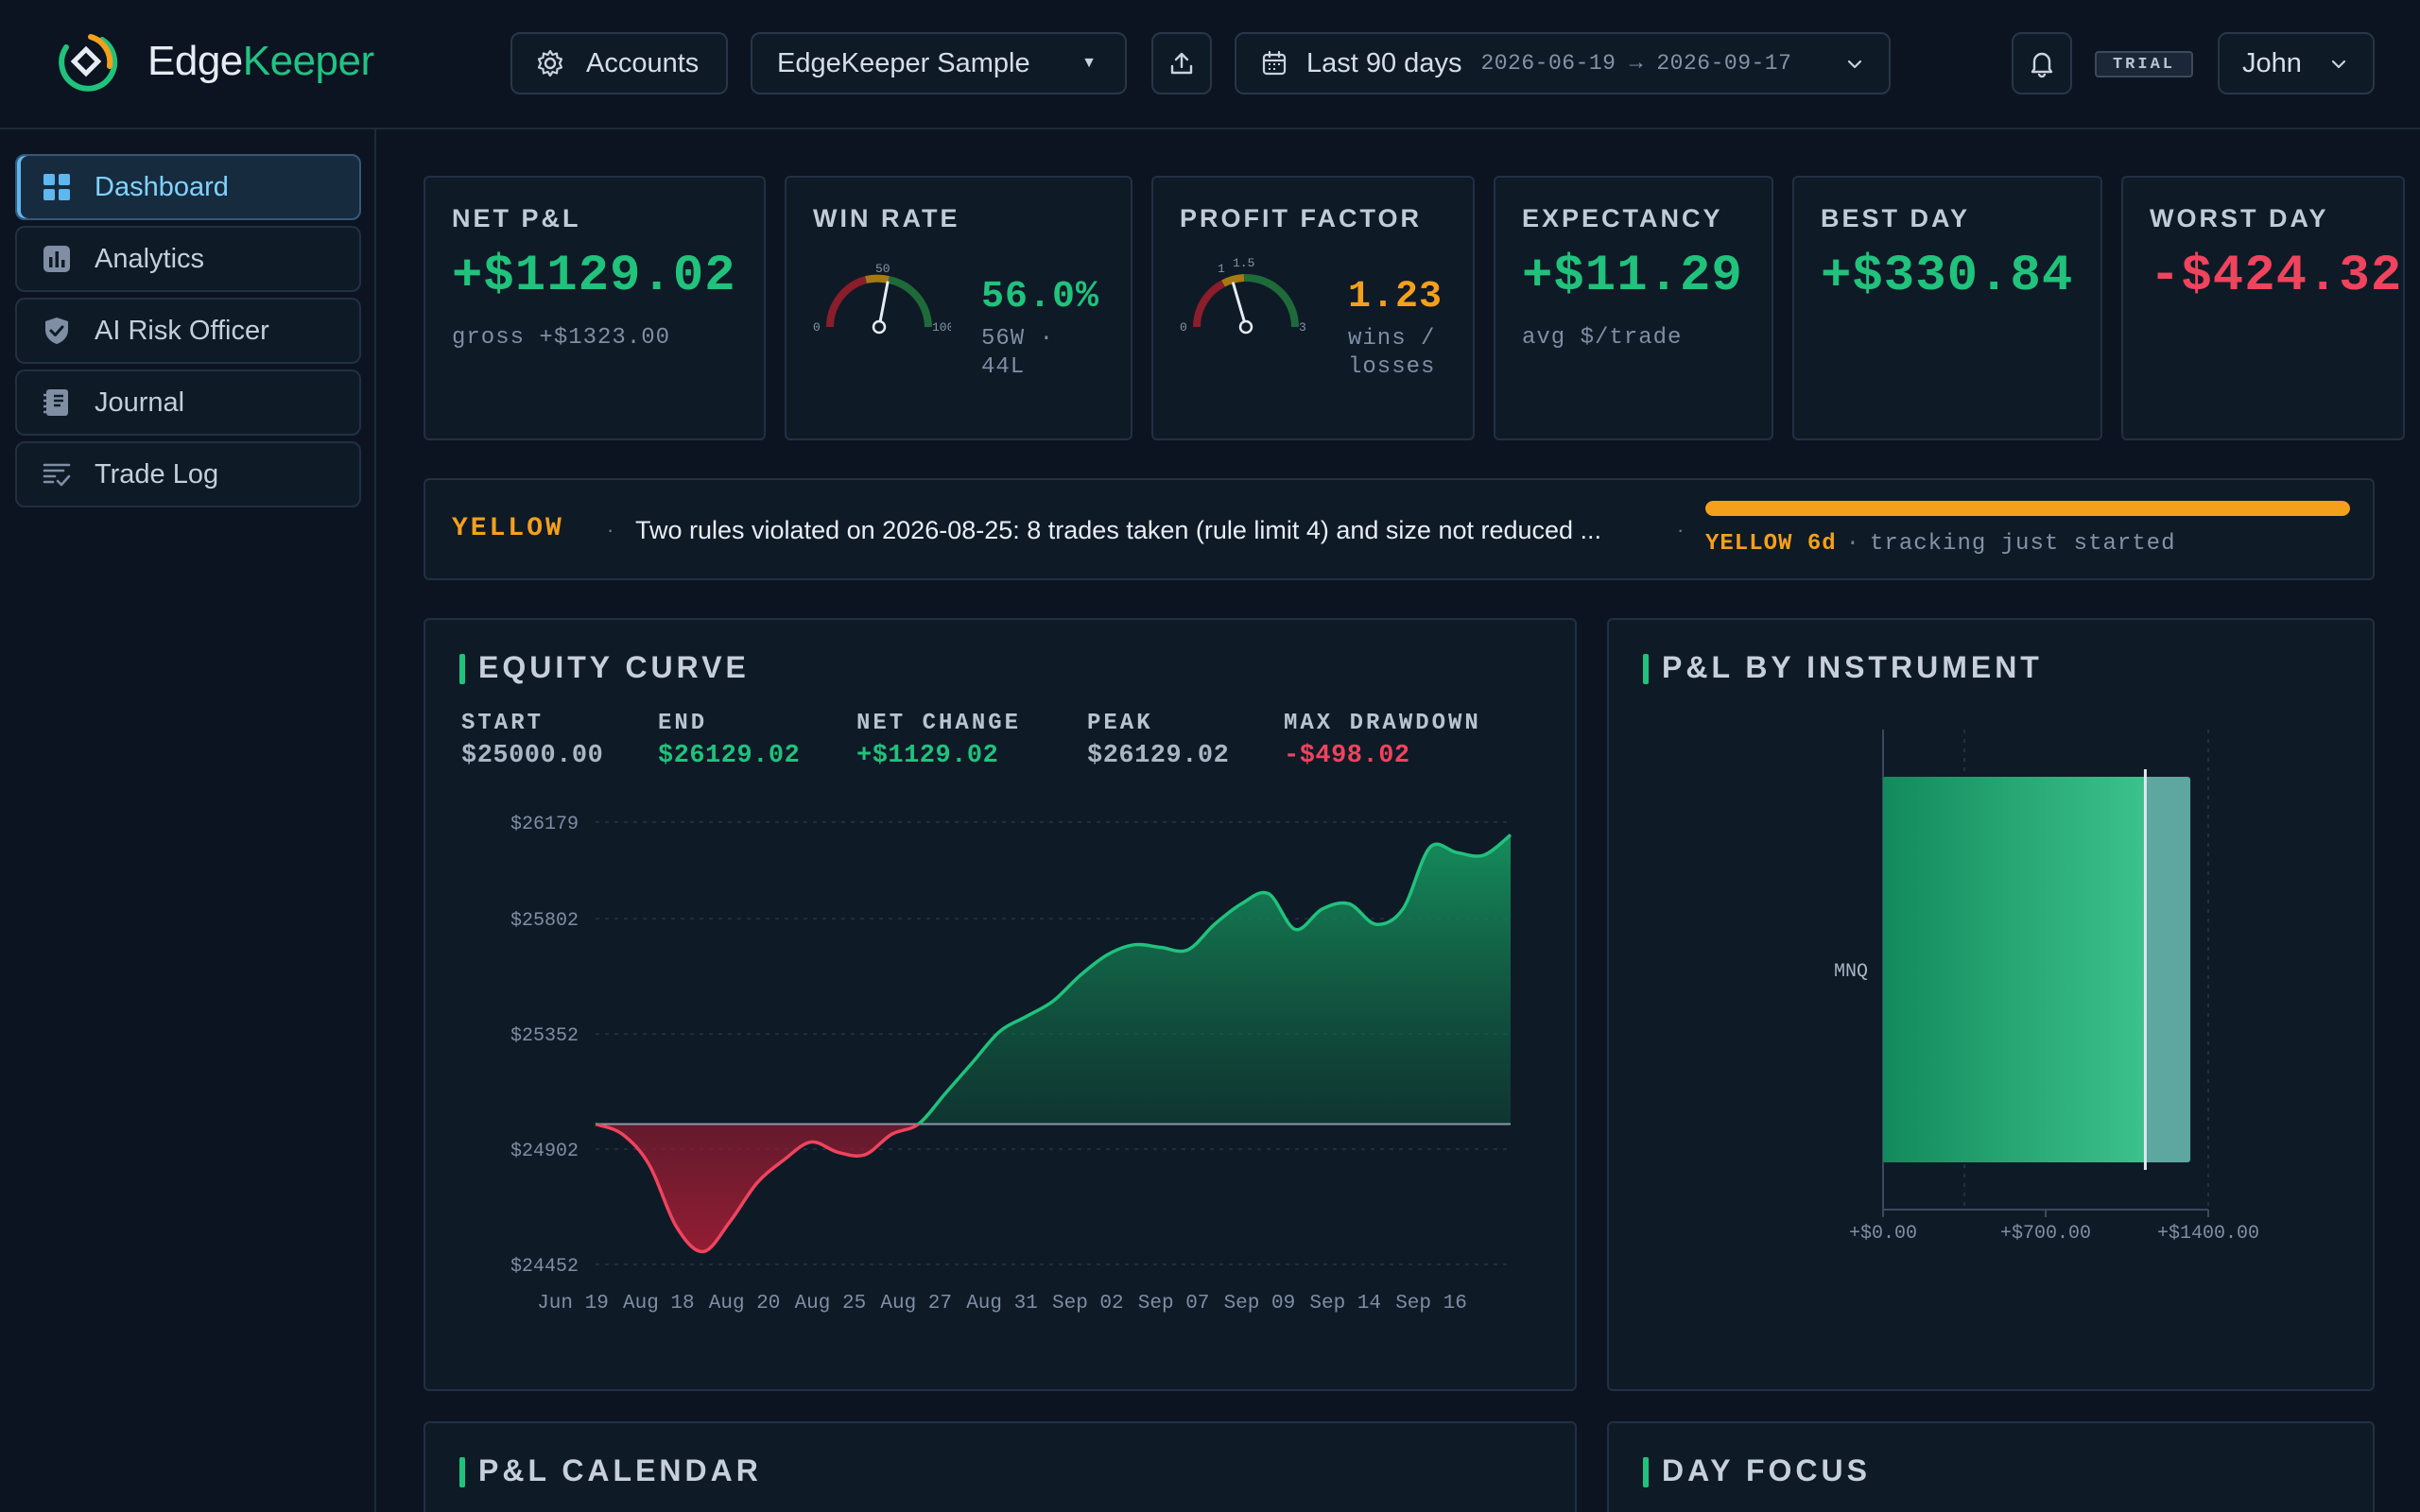  I want to click on brand-name-edge: Edge, so click(195, 61).